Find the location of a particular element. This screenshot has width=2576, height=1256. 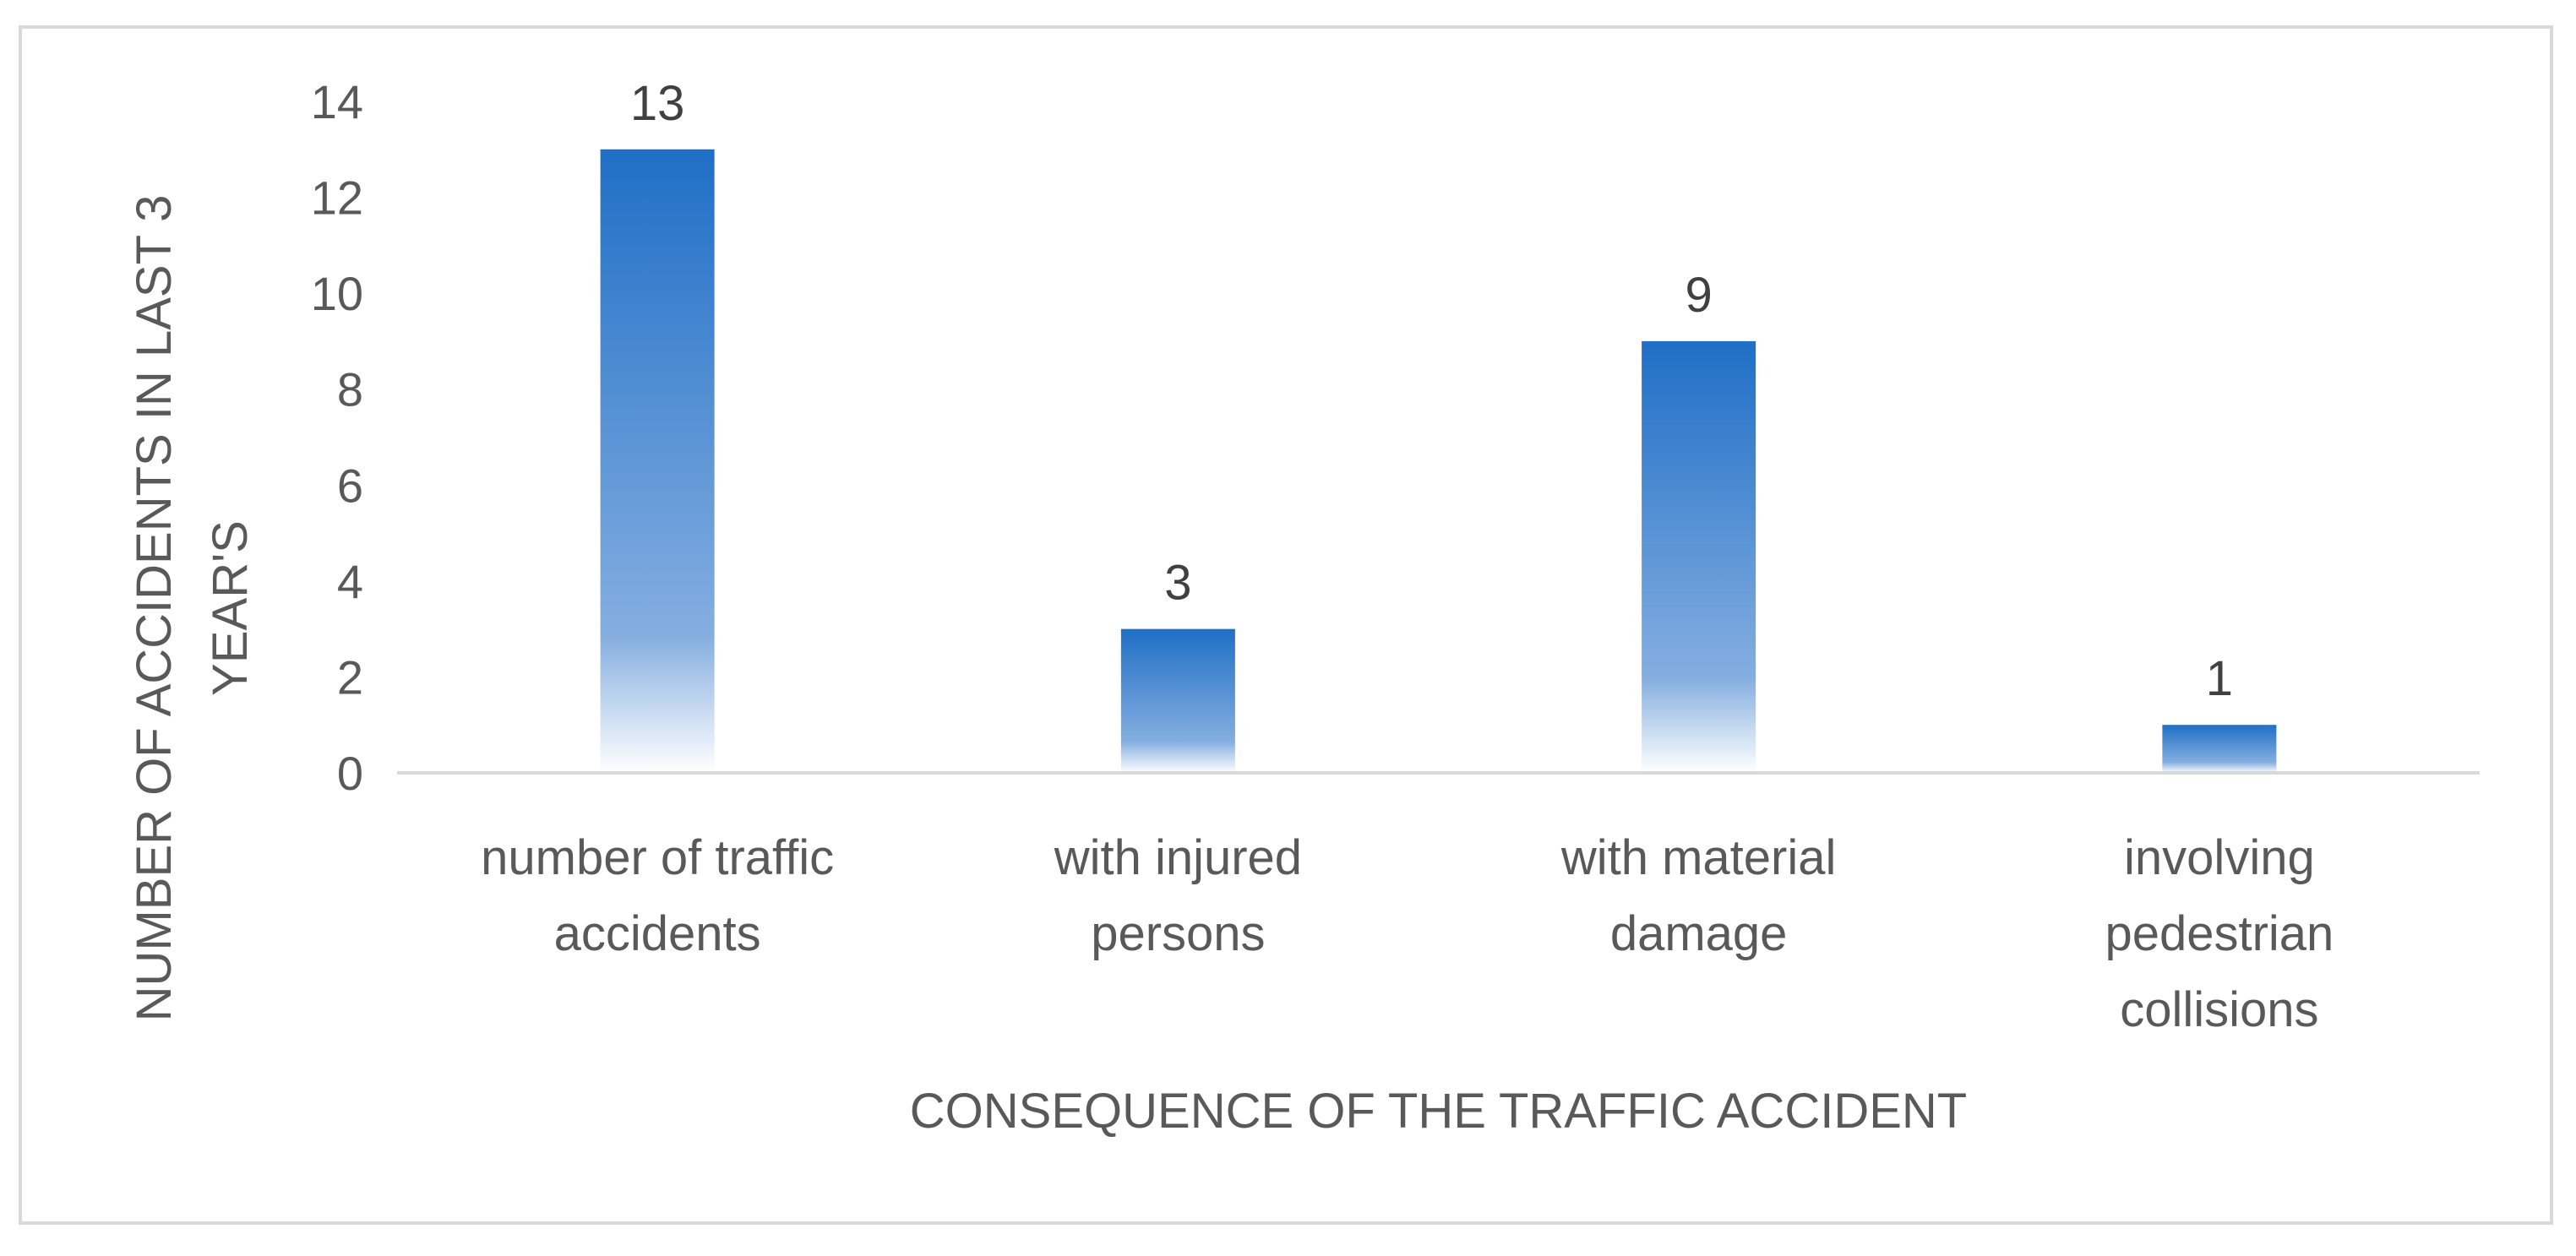

data-label: 3 is located at coordinates (1177, 583).